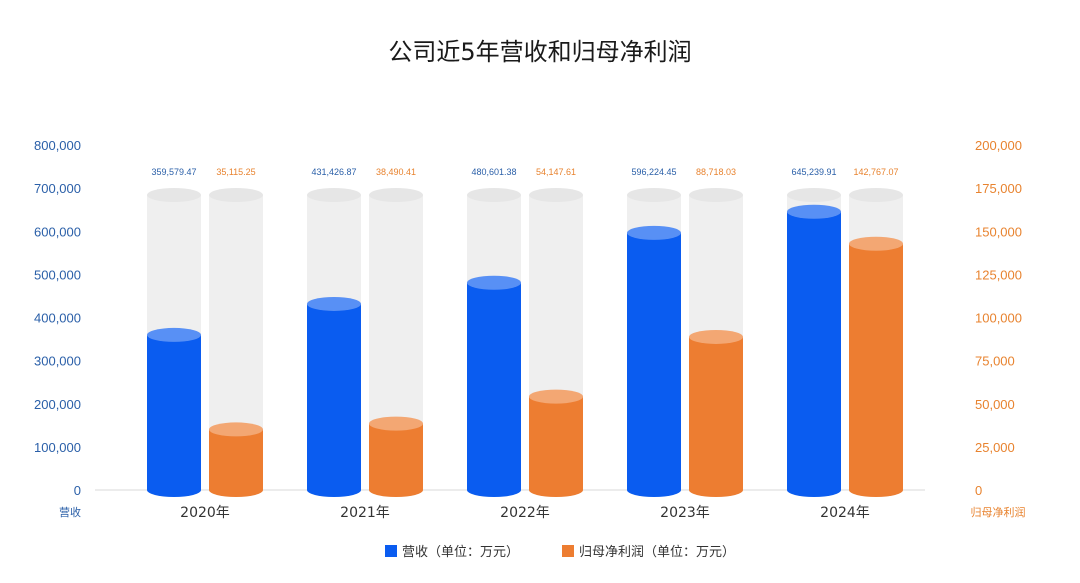 The height and width of the screenshot is (583, 1080). What do you see at coordinates (998, 145) in the screenshot?
I see `right-tick-label: 200,000` at bounding box center [998, 145].